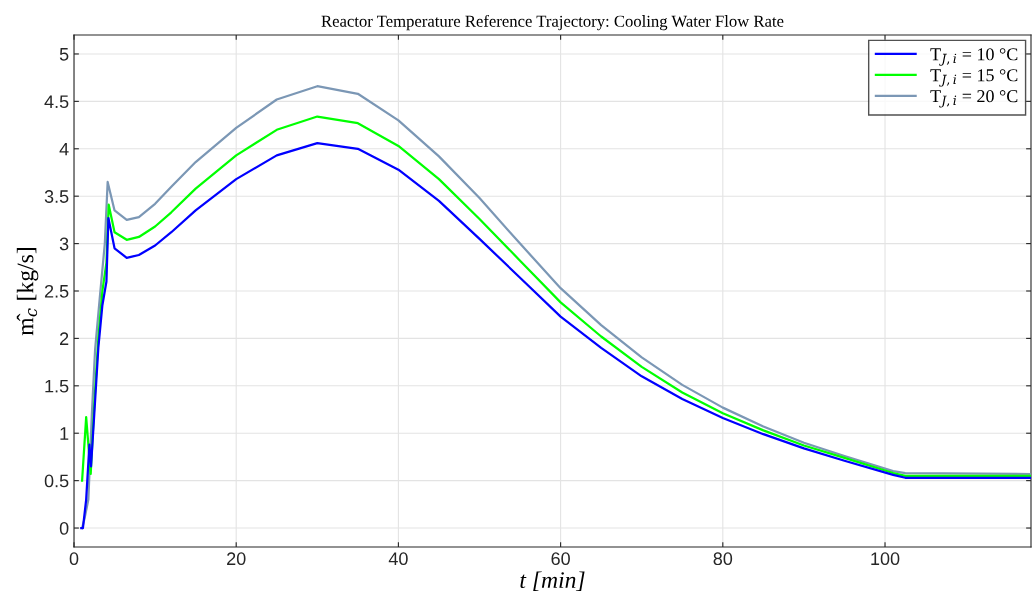  I want to click on y-tick-label: 1.5, so click(57, 386).